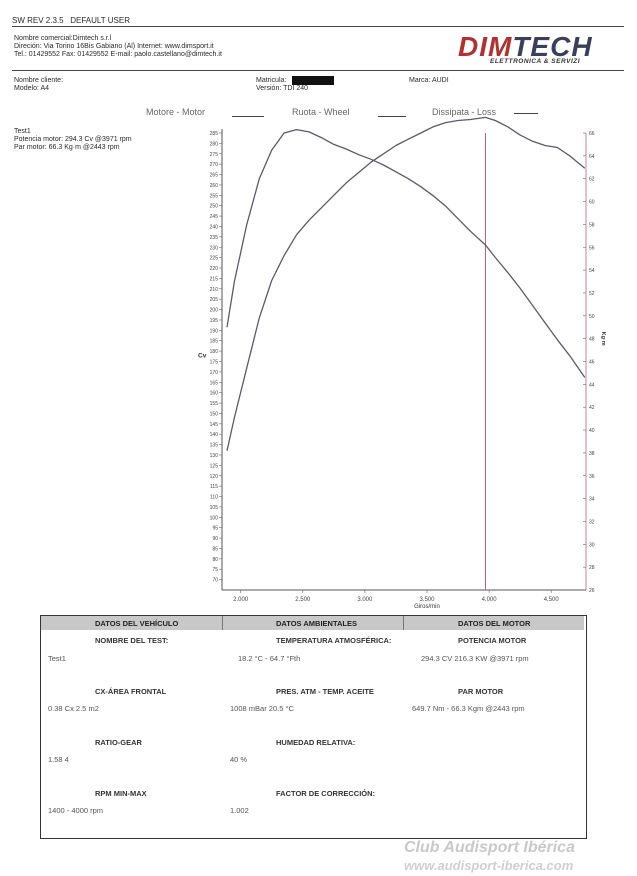 The image size is (637, 876). I want to click on legend-wheel: Ruota - Wheel, so click(321, 112).